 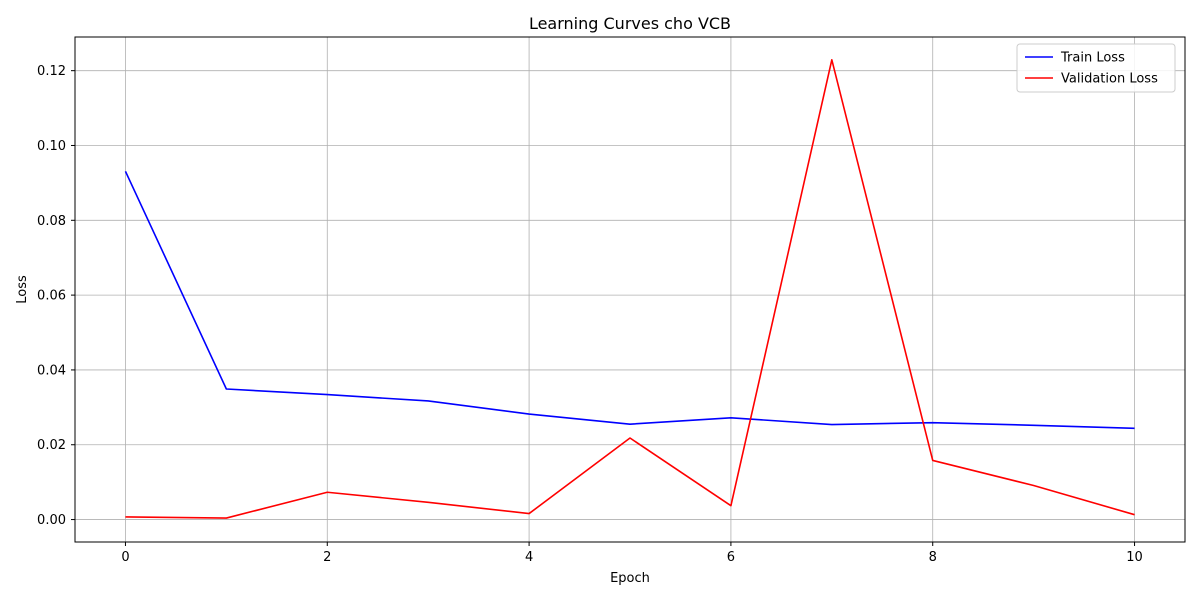 What do you see at coordinates (51, 296) in the screenshot?
I see `y-tick-label: 0.06` at bounding box center [51, 296].